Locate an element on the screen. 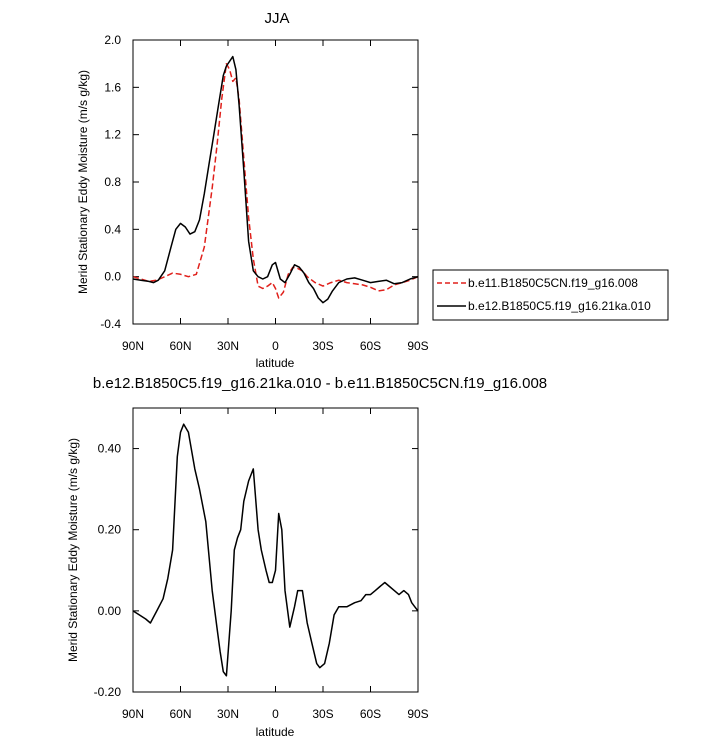 The width and height of the screenshot is (717, 746). bottom-x-tick-label: 90S is located at coordinates (417, 714).